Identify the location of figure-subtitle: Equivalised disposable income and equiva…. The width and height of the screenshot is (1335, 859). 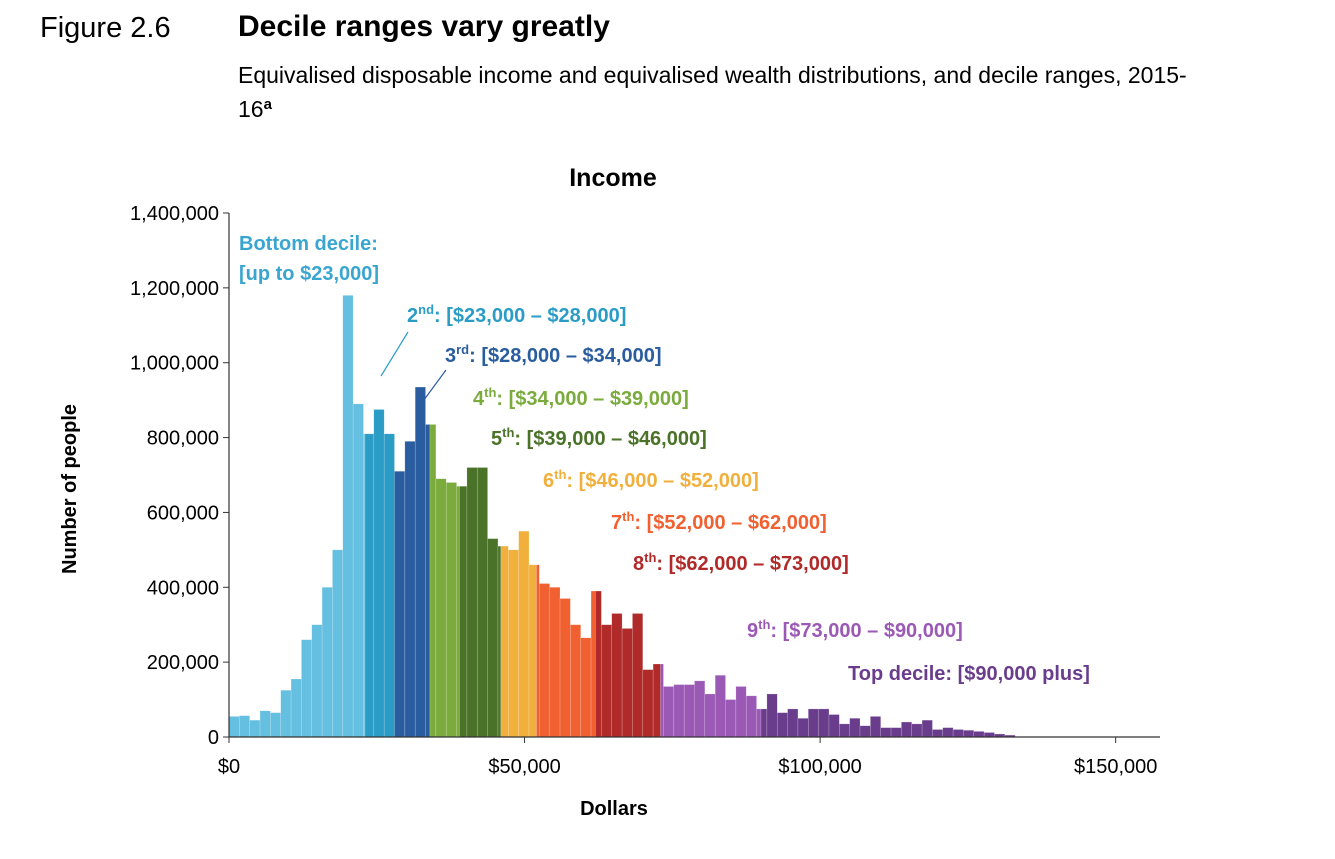
(718, 92).